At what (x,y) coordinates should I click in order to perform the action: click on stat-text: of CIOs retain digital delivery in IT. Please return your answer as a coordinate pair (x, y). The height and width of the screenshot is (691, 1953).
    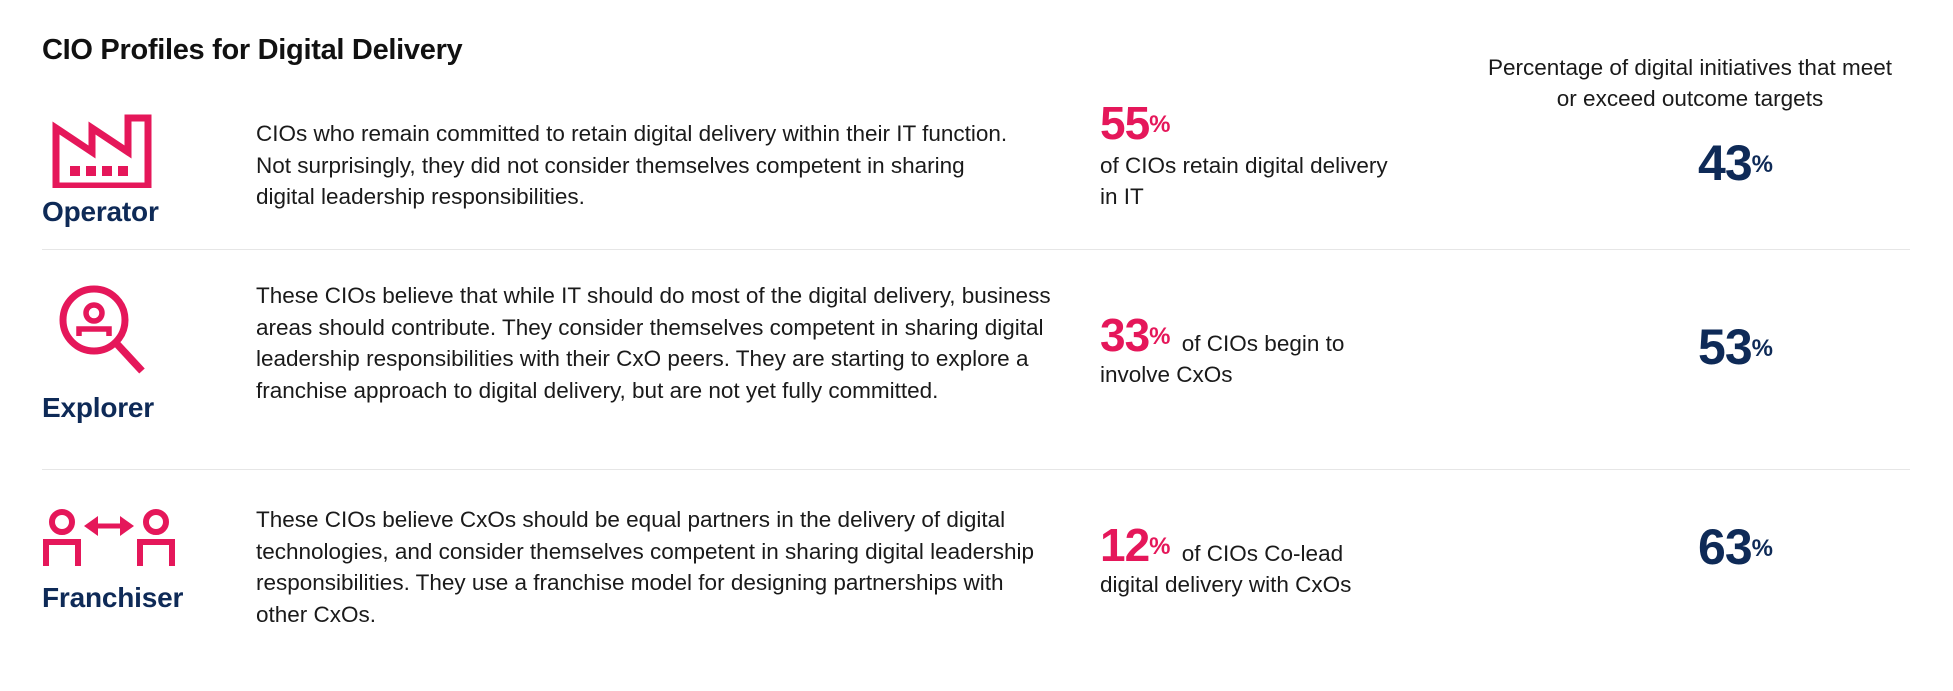
    Looking at the image, I should click on (1244, 181).